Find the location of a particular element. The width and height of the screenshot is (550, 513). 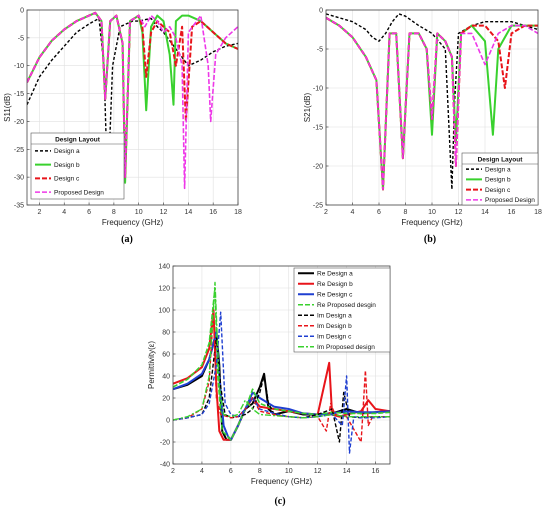

series-line-im-design-a is located at coordinates (281, 389).